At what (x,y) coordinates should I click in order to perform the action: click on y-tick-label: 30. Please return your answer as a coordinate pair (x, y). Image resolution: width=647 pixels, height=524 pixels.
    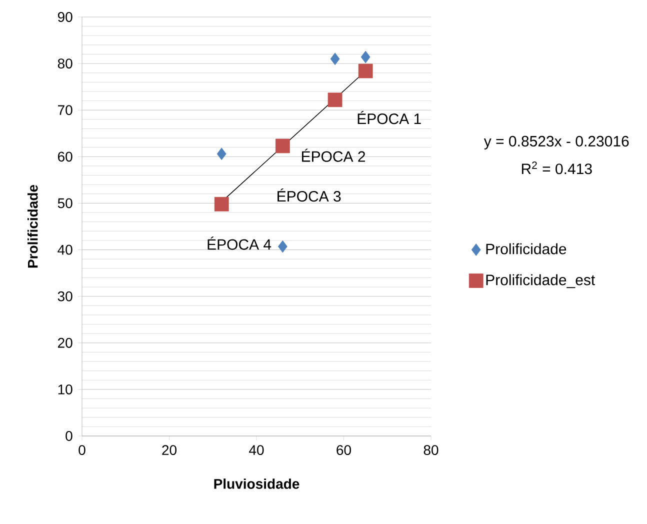
    Looking at the image, I should click on (65, 296).